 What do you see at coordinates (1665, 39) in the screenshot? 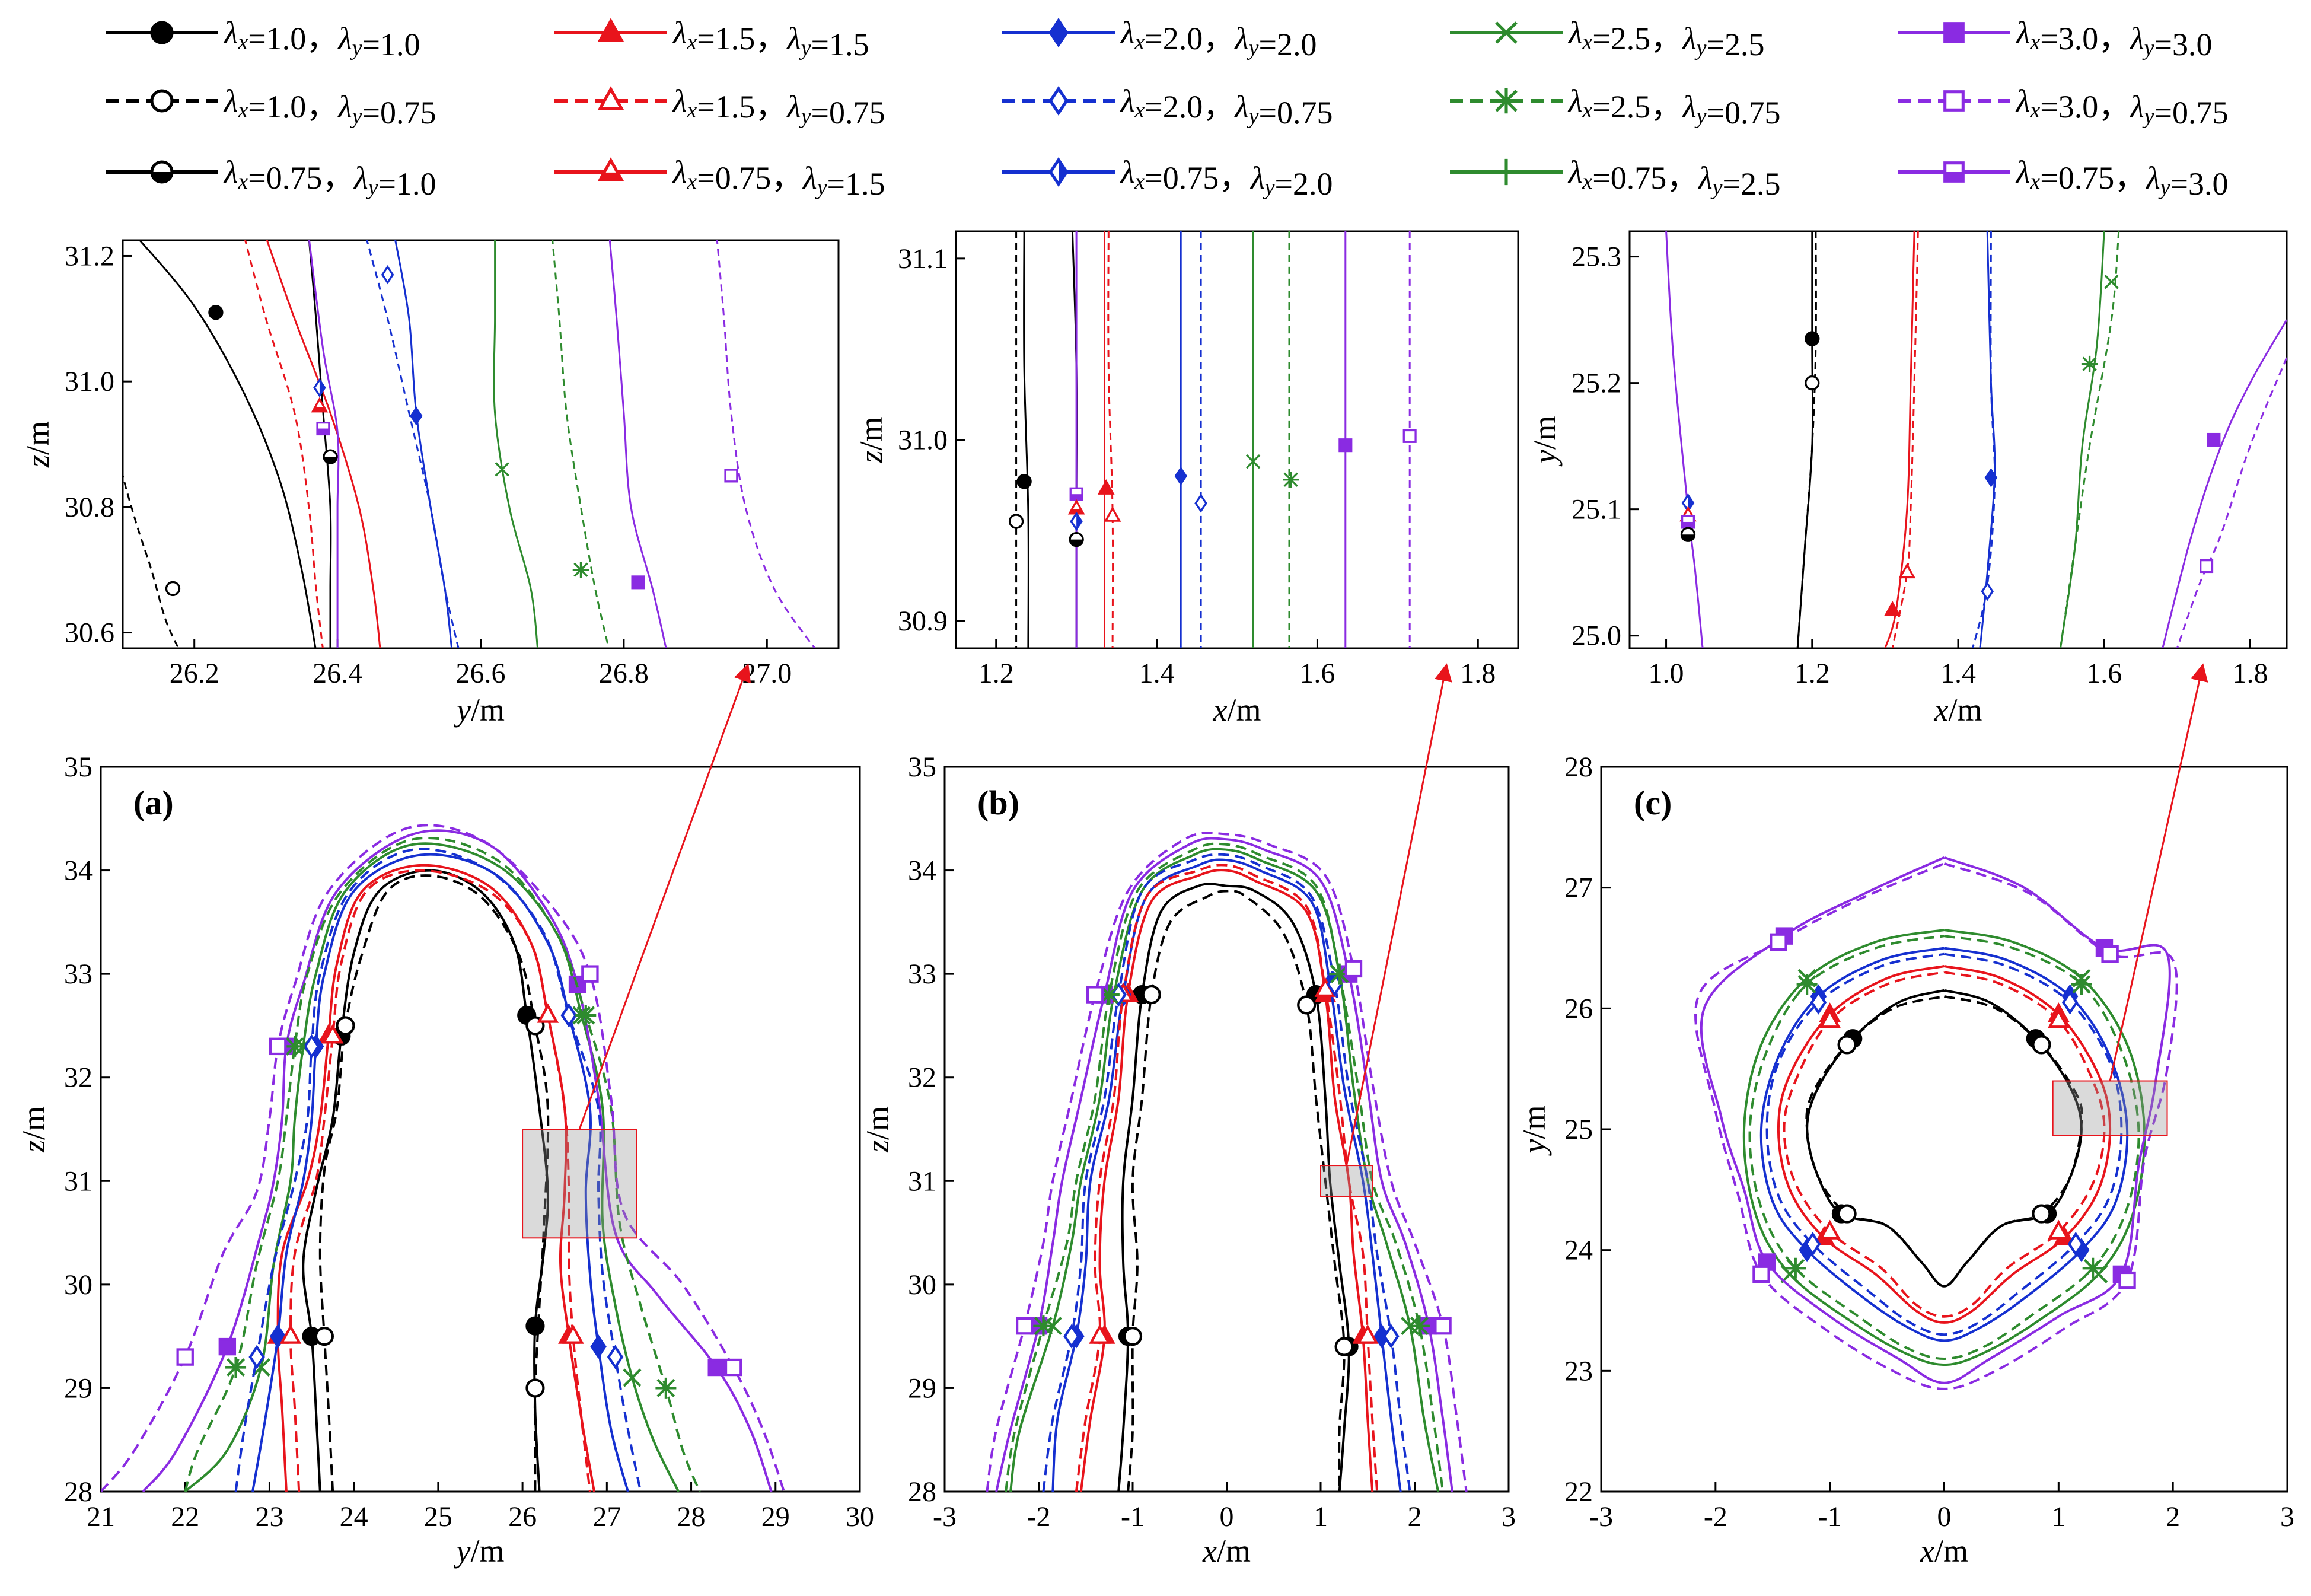
I see `legend-label: λx=2.5，λy=2.5` at bounding box center [1665, 39].